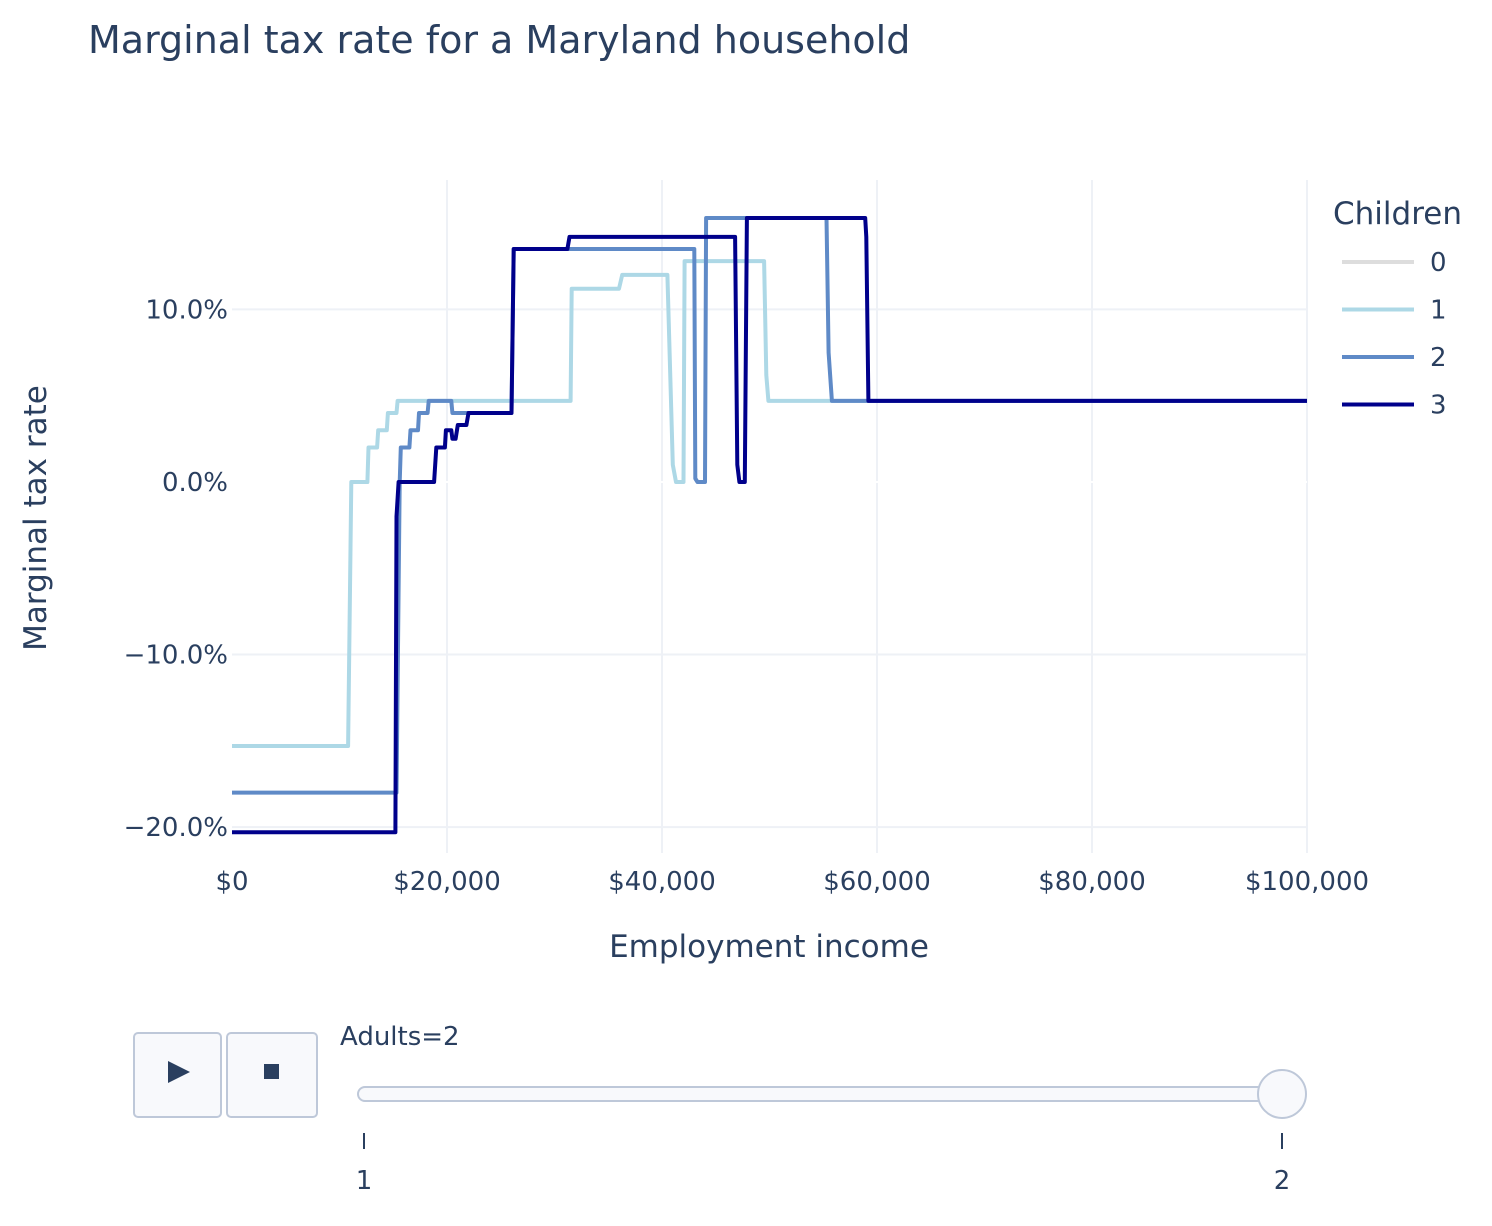 This screenshot has width=1492, height=1226. I want to click on adults-slider, so click(832, 1094).